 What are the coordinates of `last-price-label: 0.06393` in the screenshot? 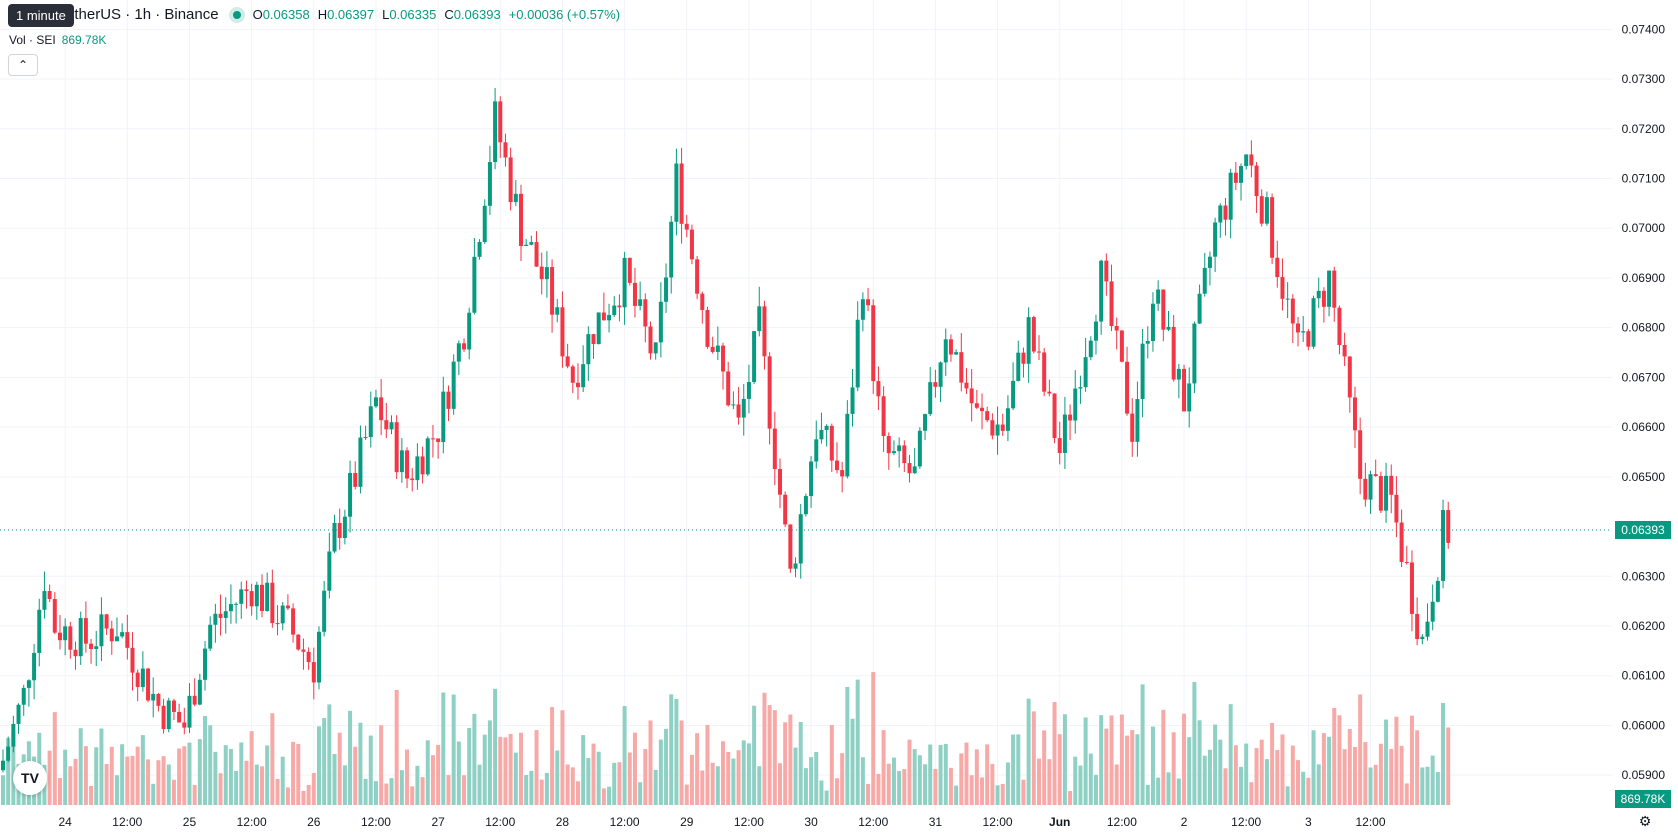 It's located at (1643, 530).